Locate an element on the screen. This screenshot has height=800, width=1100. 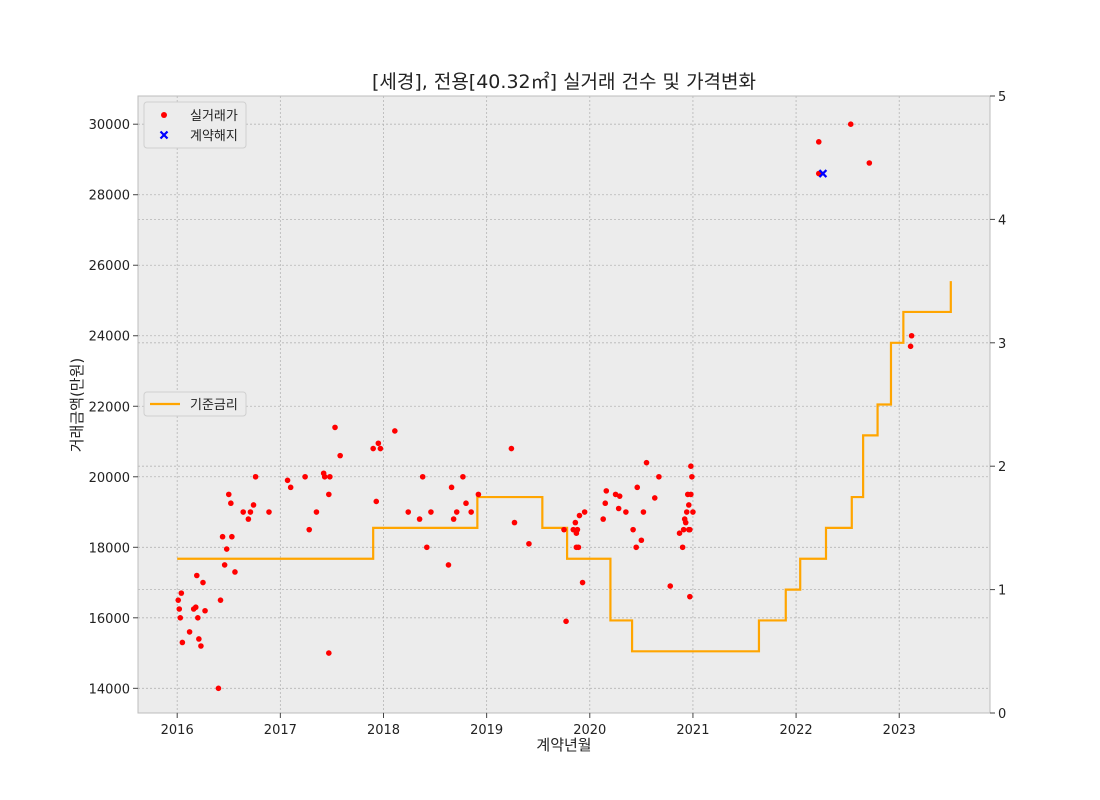
y2-tick-label: 5 is located at coordinates (1002, 97).